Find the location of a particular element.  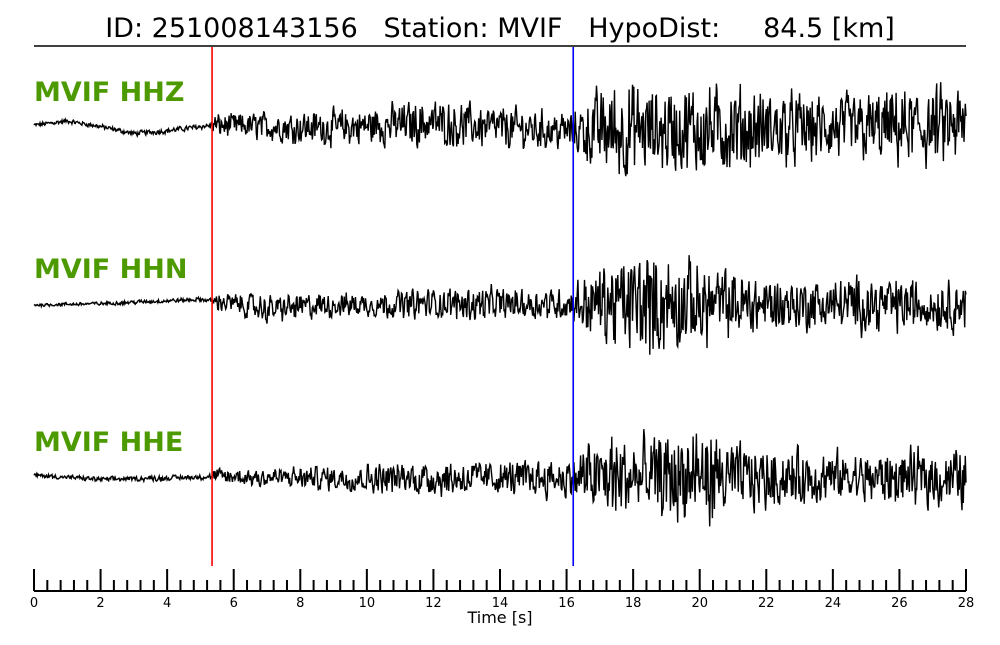

x-tick-label: 16 is located at coordinates (566, 603).